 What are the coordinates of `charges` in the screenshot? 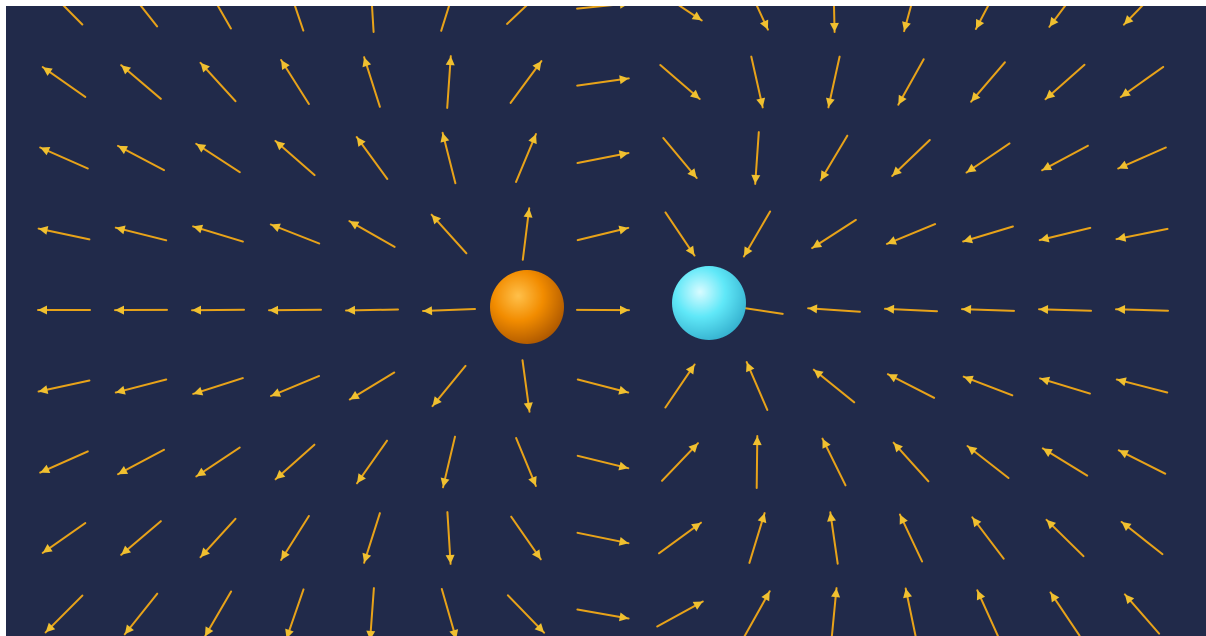 It's located at (618, 305).